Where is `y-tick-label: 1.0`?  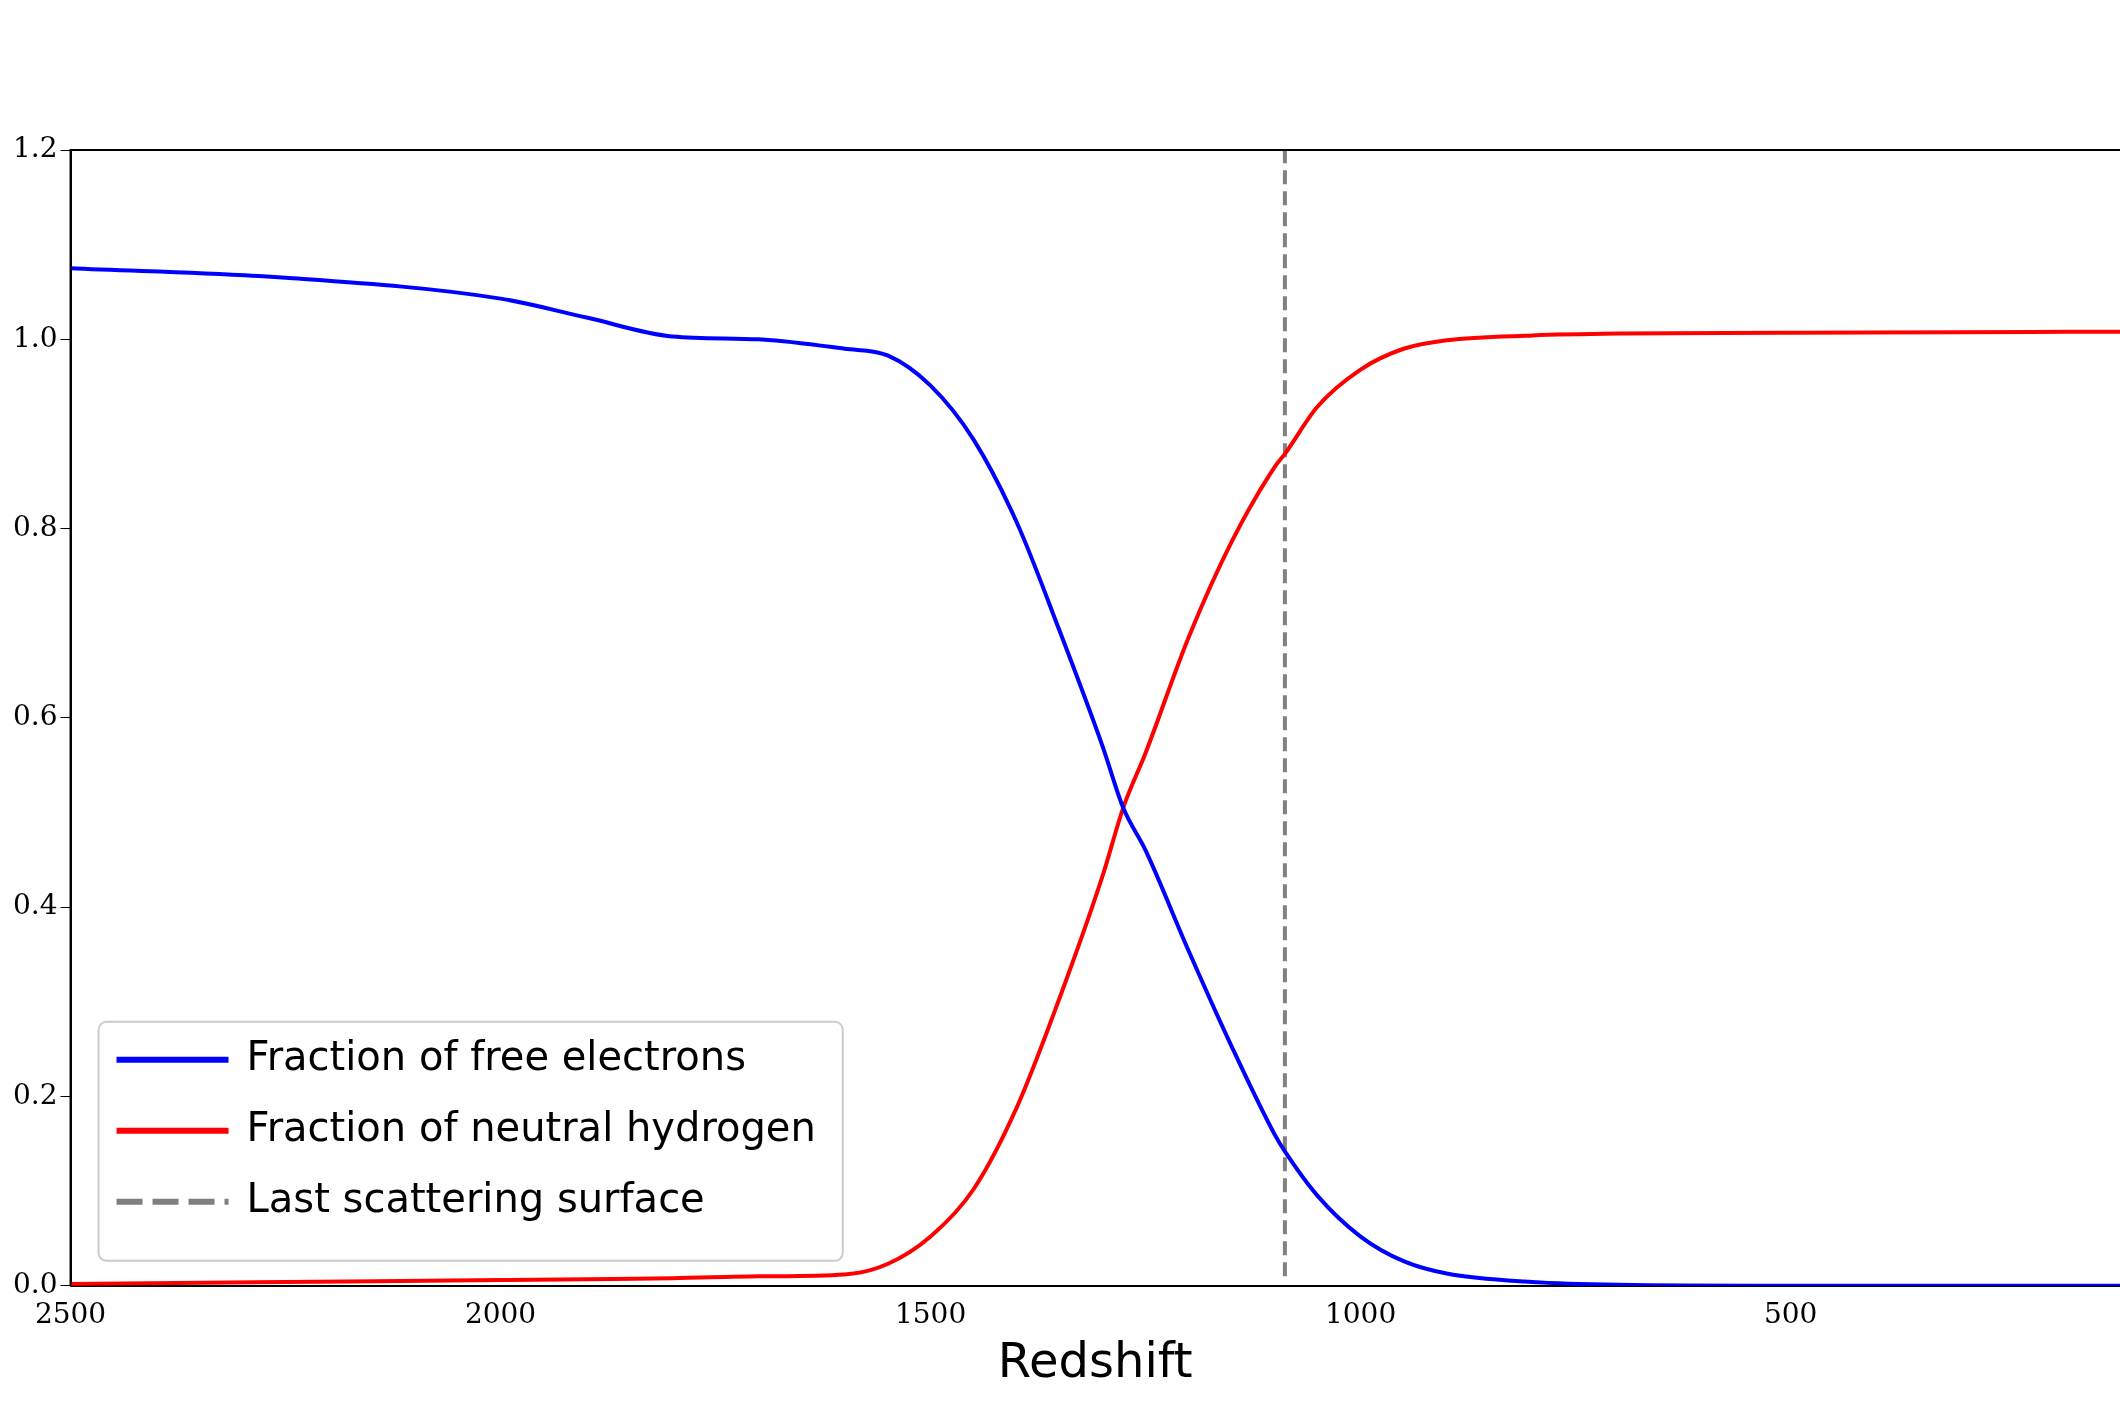
y-tick-label: 1.0 is located at coordinates (35, 337).